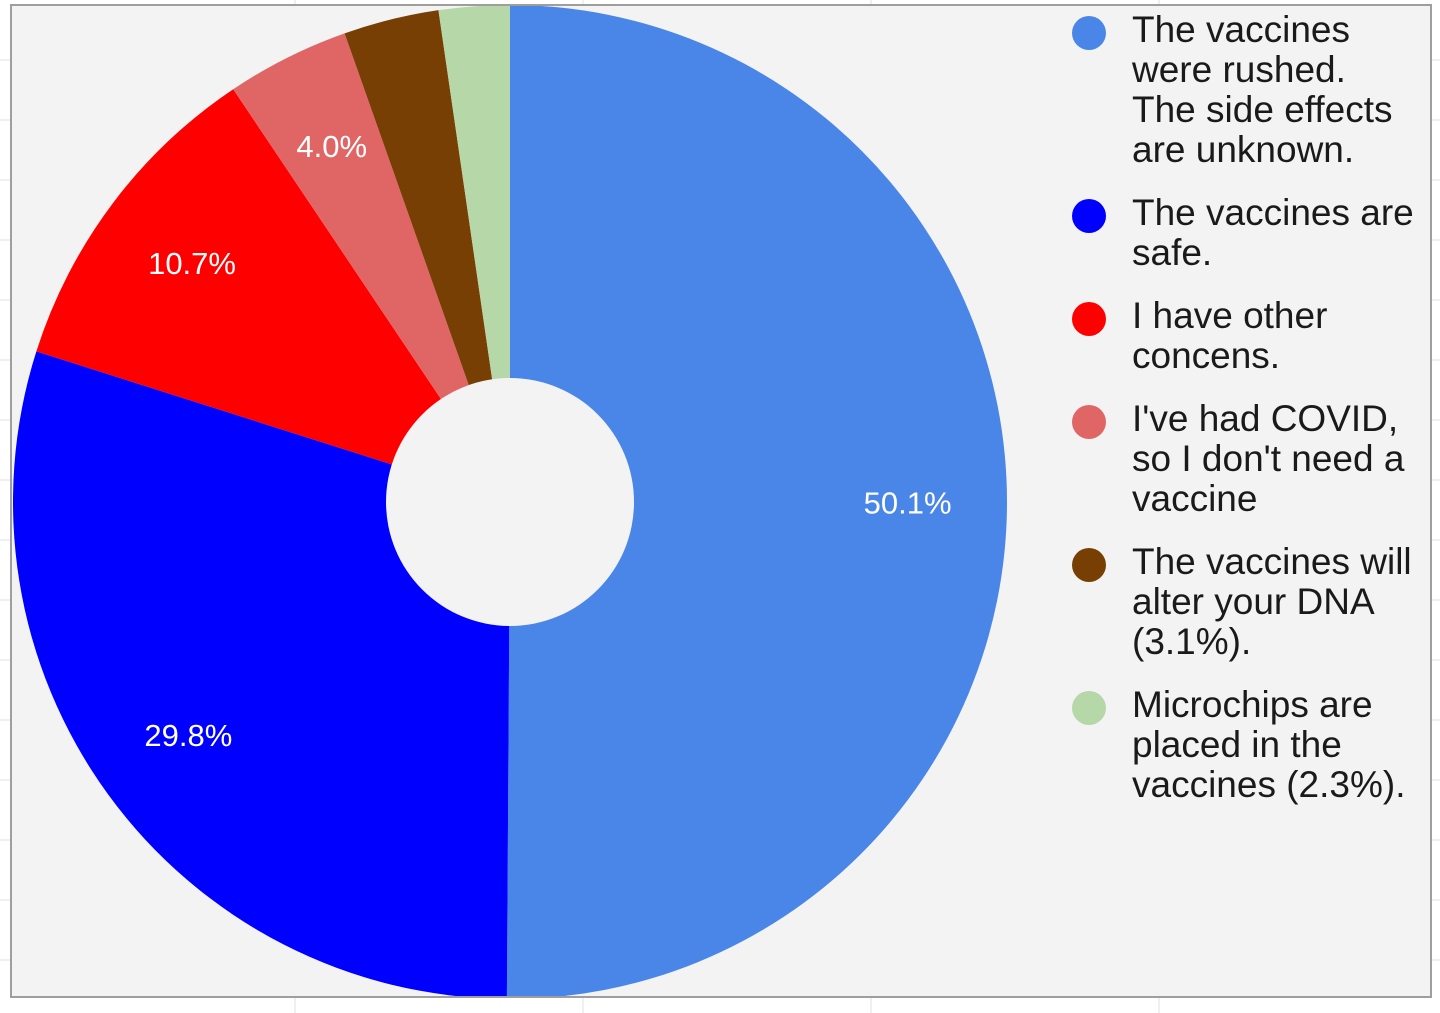 This screenshot has height=1013, width=1440. I want to click on donut-hole, so click(510, 502).